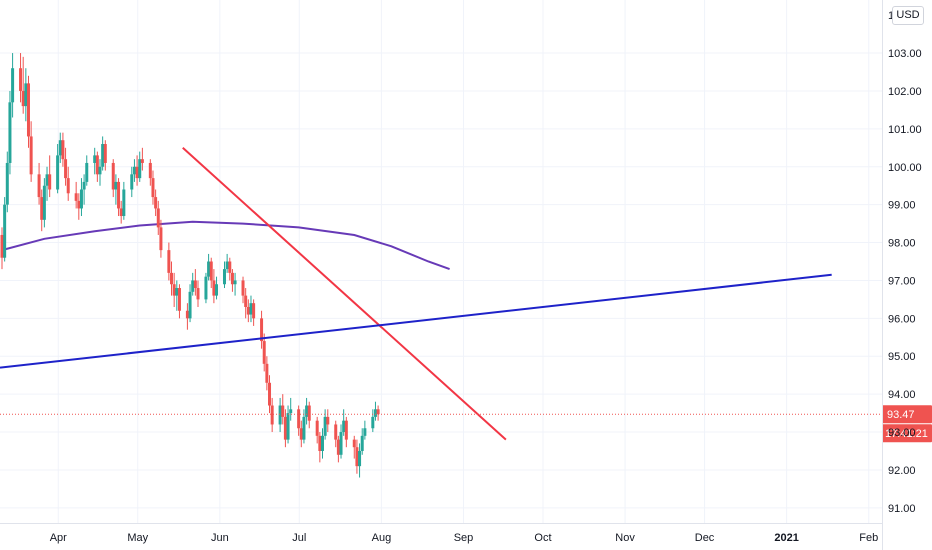 This screenshot has width=932, height=550. What do you see at coordinates (905, 130) in the screenshot?
I see `y-tick-label: 101.00` at bounding box center [905, 130].